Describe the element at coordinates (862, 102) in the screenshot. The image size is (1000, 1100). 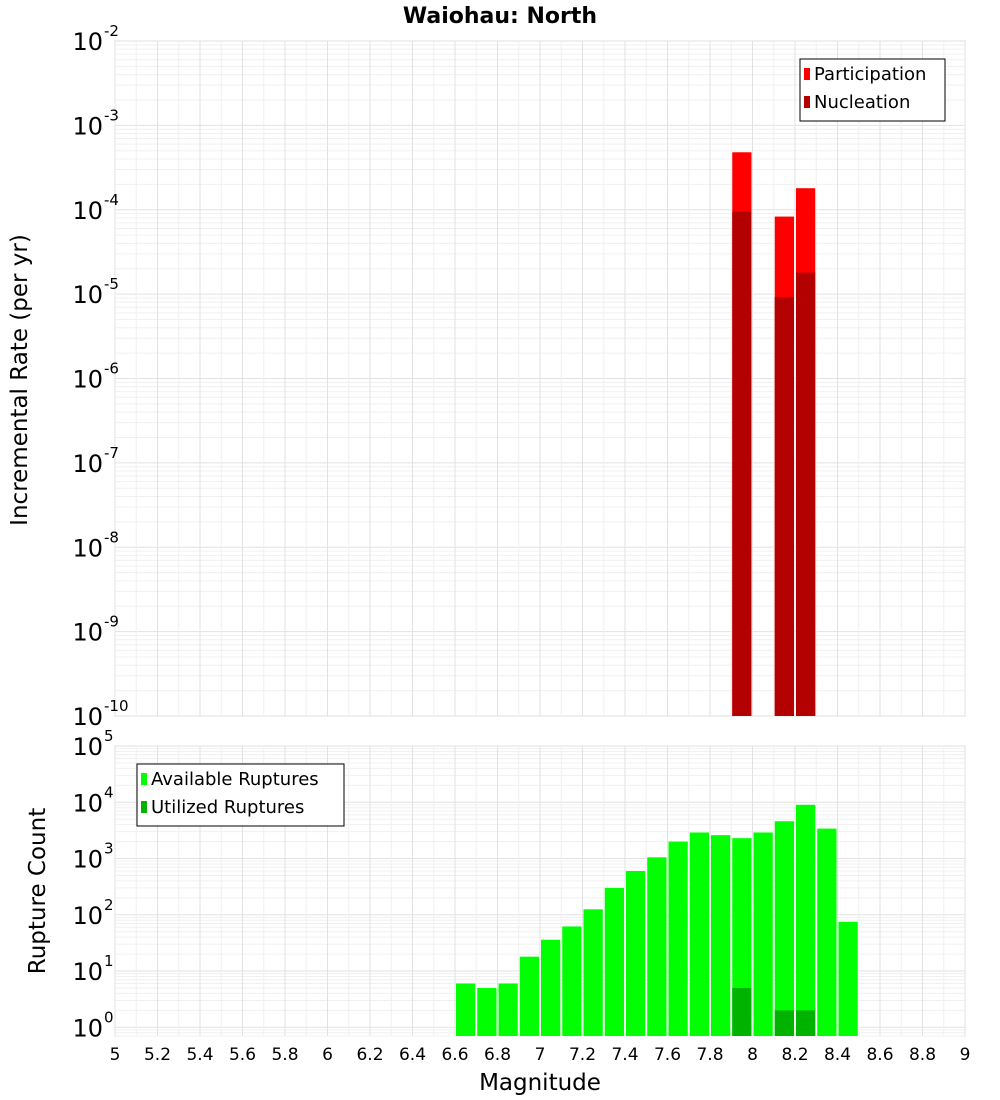
I see `legend-label: Nucleation` at that location.